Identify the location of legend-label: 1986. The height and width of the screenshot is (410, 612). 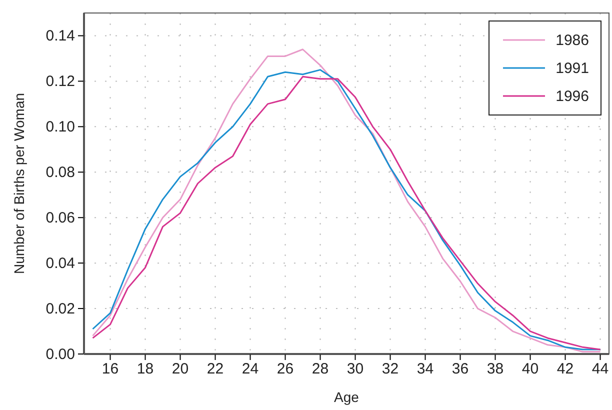
(572, 40).